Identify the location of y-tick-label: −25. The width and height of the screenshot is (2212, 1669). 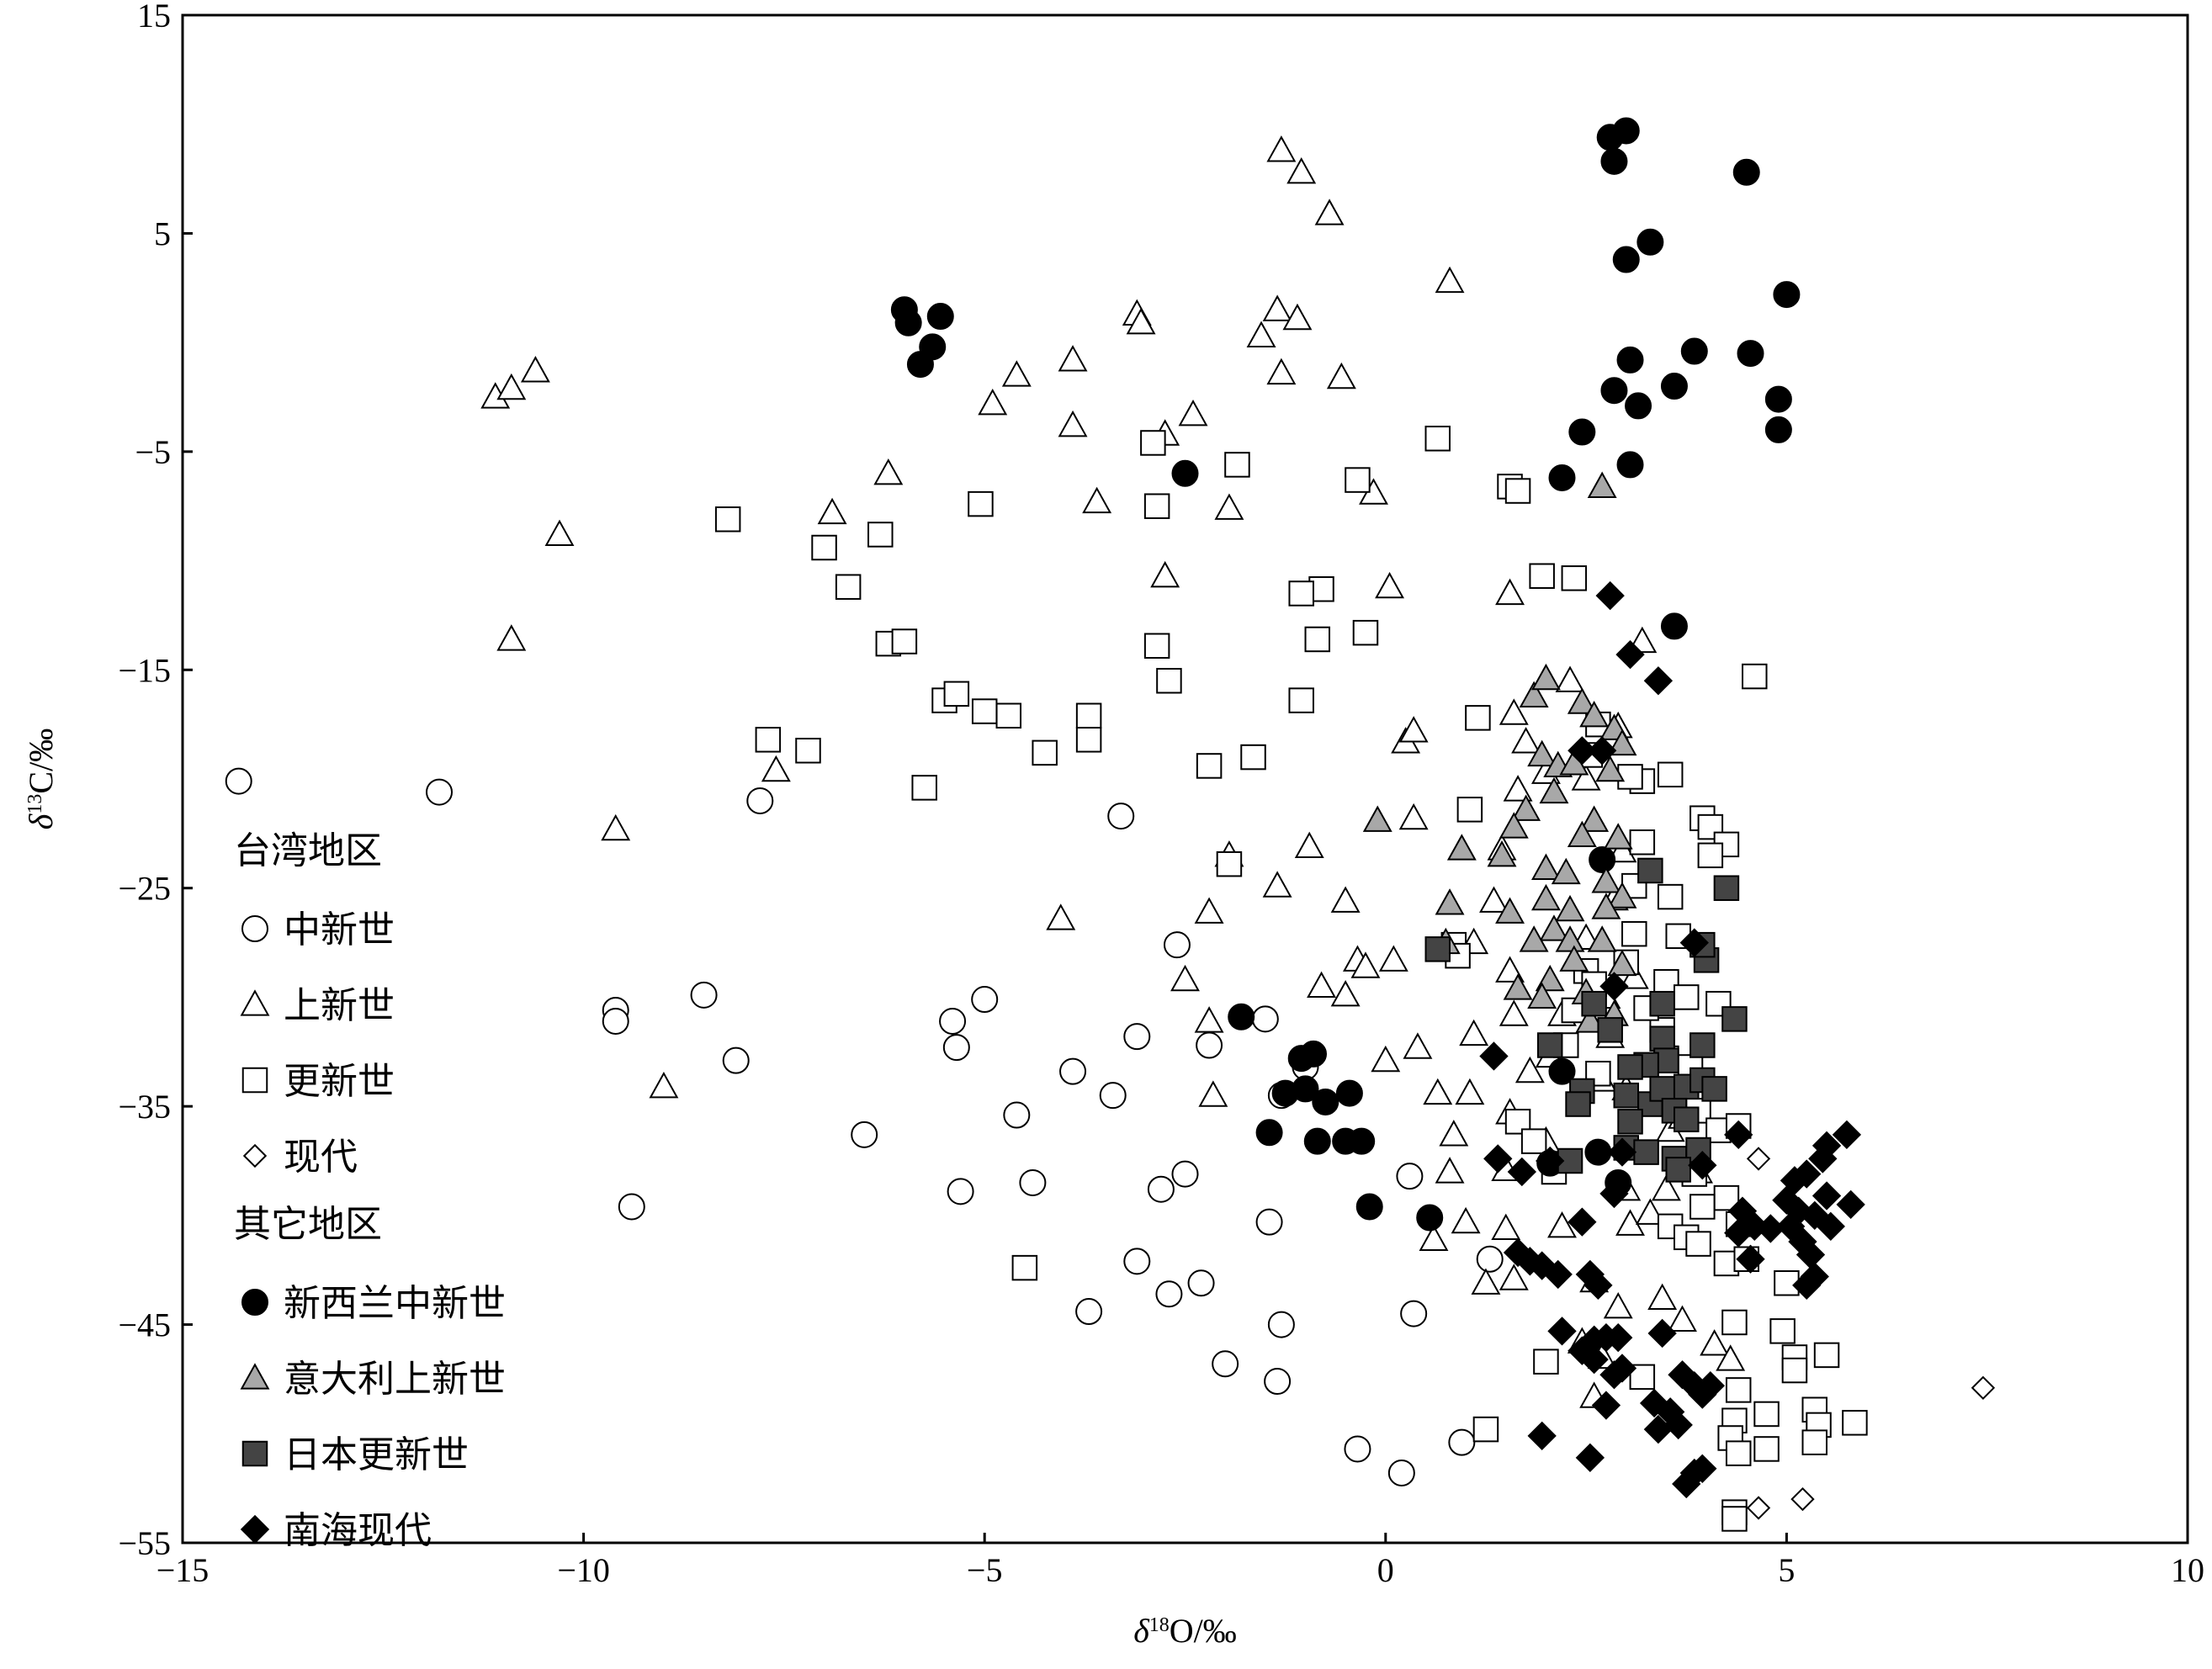
(144, 889).